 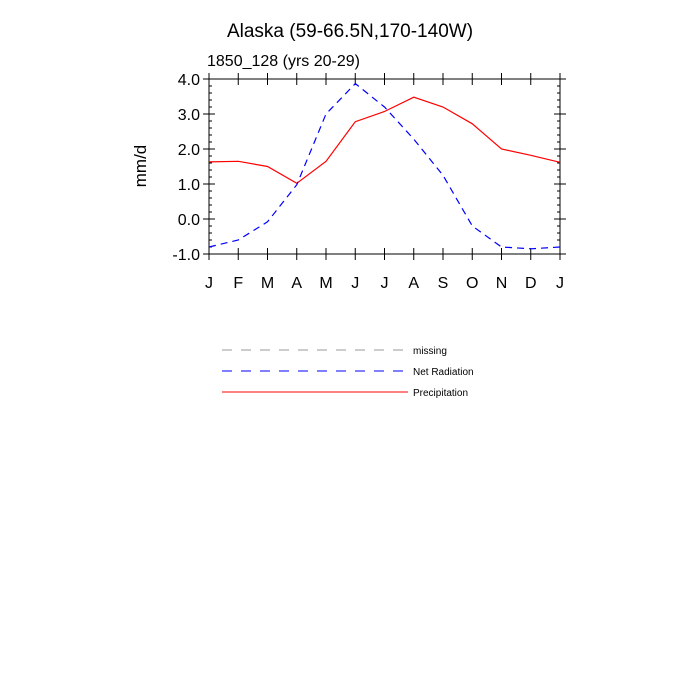 I want to click on chart-title: Alaska (59-66.5N,170-140W), so click(x=350, y=31).